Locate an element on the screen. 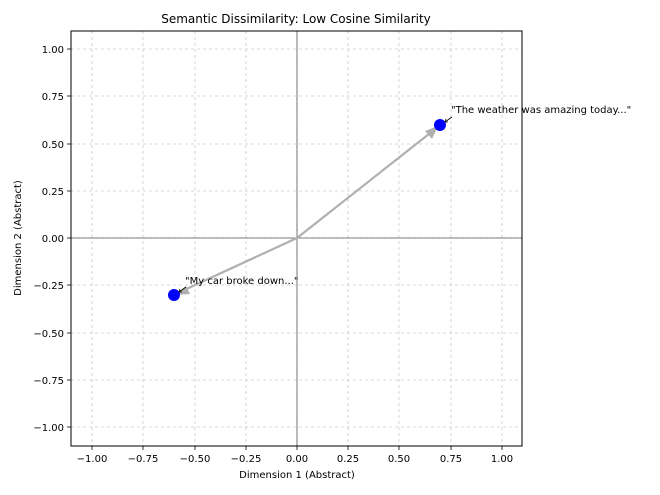  annotation-weather: "The weather was amazing today..." is located at coordinates (541, 110).